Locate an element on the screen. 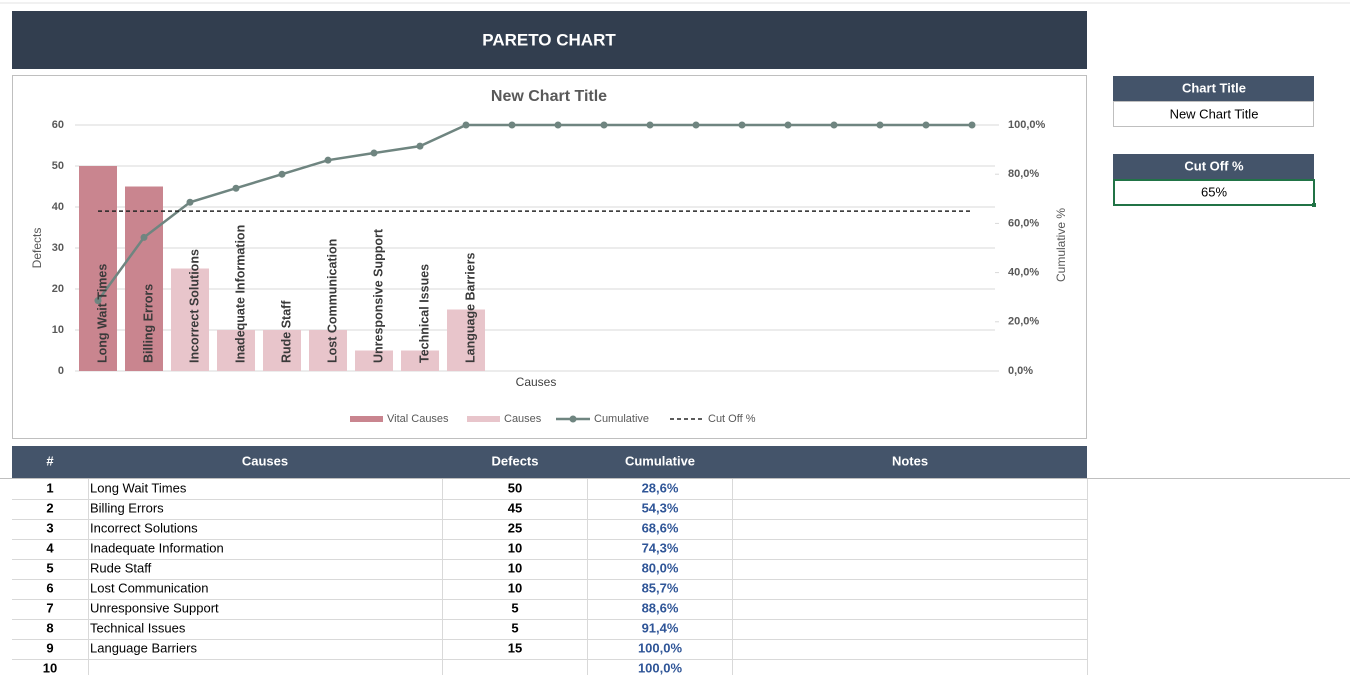 The width and height of the screenshot is (1350, 675). y2-tick-label: 40,0% is located at coordinates (1023, 273).